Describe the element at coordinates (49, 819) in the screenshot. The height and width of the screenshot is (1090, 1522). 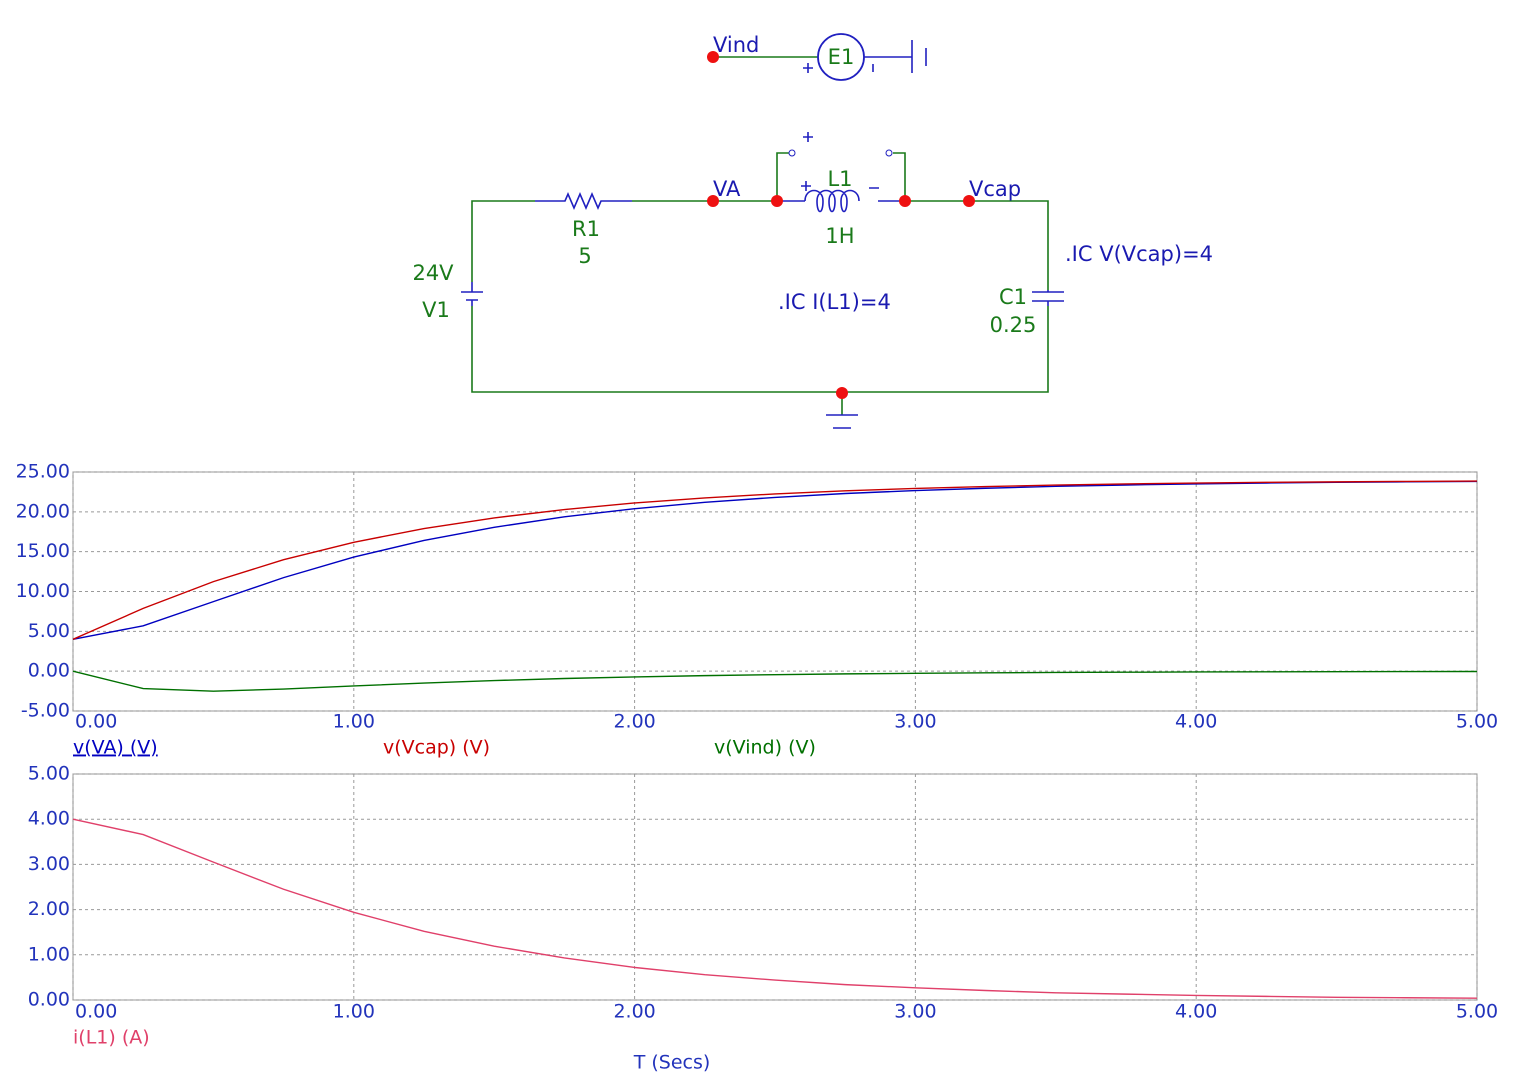
I see `y-tick-label: 4.00` at that location.